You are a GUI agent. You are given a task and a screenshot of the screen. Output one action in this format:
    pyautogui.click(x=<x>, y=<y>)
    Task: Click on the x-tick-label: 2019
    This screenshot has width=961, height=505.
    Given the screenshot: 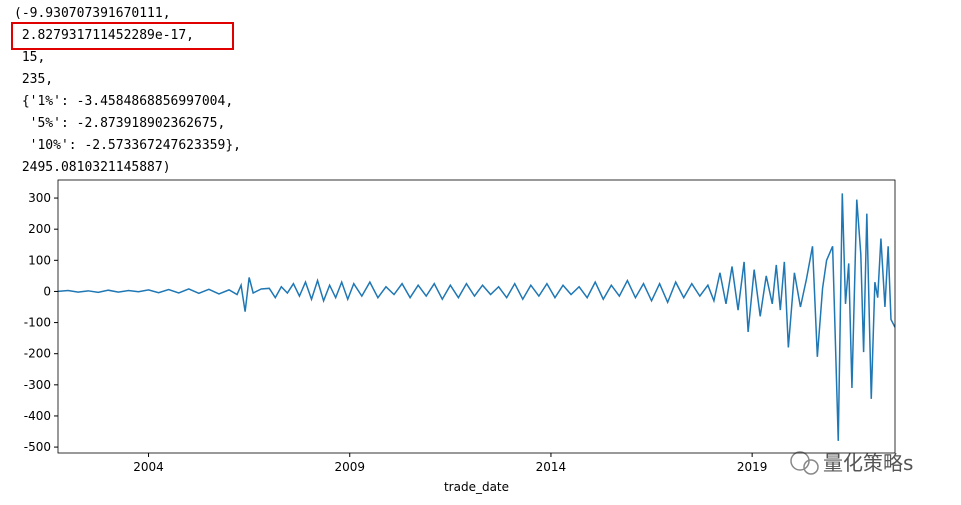 What is the action you would take?
    pyautogui.click(x=752, y=467)
    